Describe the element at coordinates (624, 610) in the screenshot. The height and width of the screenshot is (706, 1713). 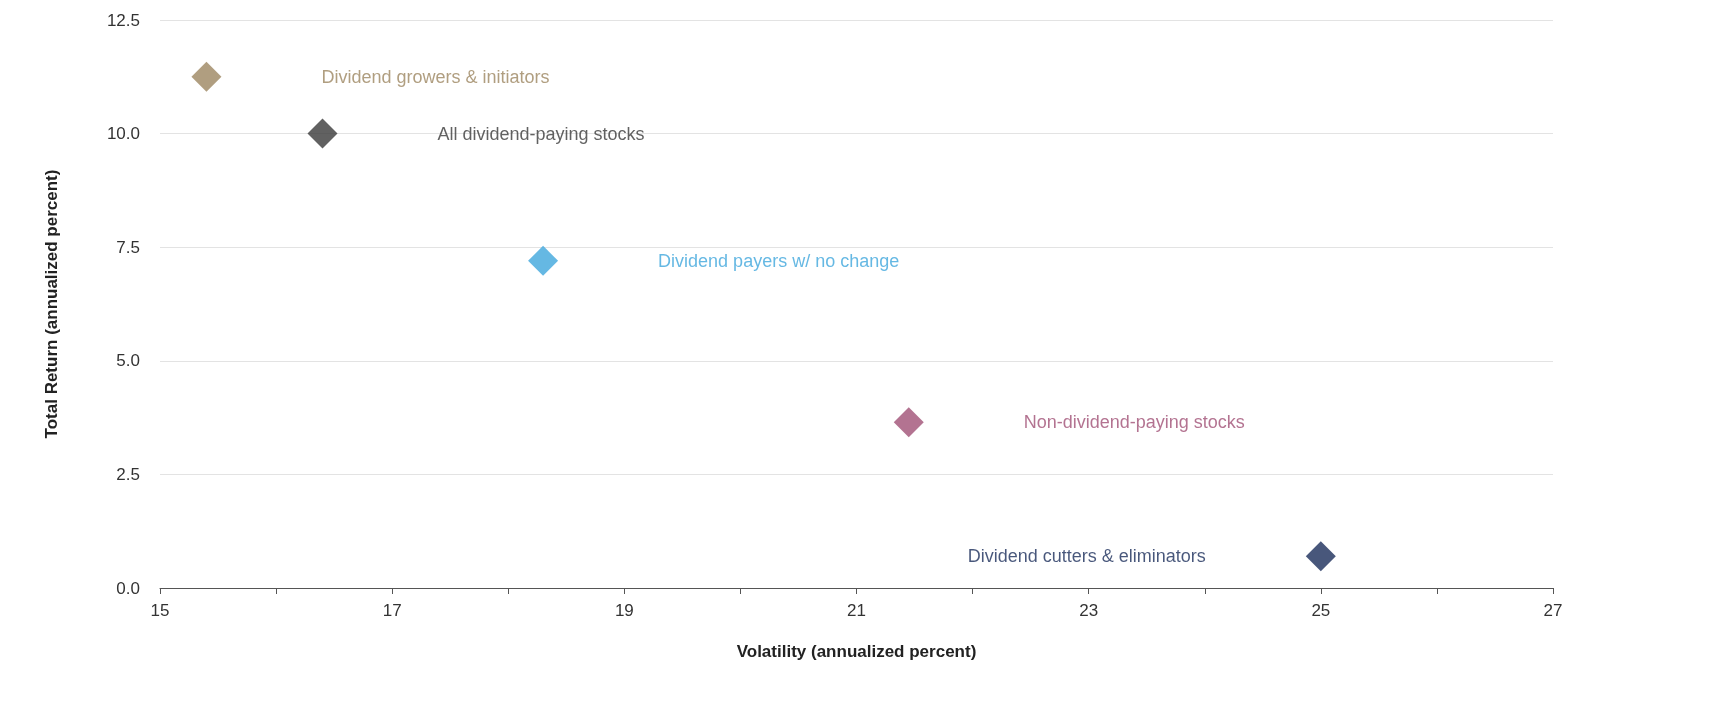
I see `x-tick-label: 19` at that location.